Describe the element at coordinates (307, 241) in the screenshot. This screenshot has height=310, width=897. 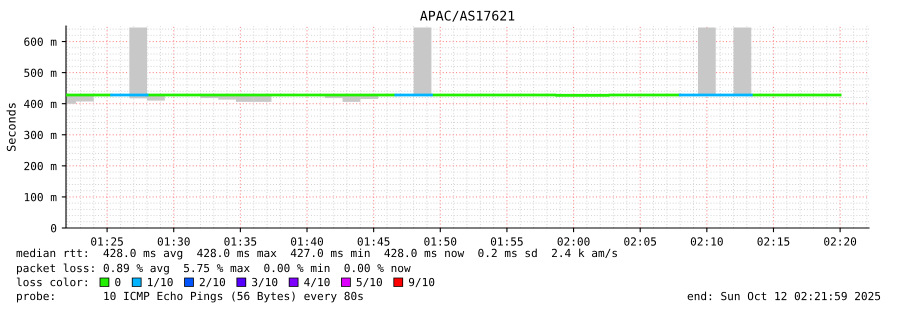
I see `x-tick-label: 01:40` at that location.